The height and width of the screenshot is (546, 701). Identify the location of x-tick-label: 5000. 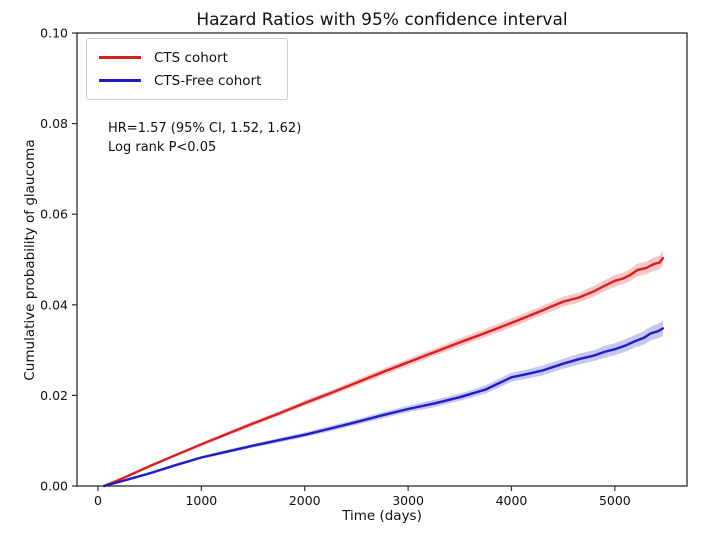
(615, 500).